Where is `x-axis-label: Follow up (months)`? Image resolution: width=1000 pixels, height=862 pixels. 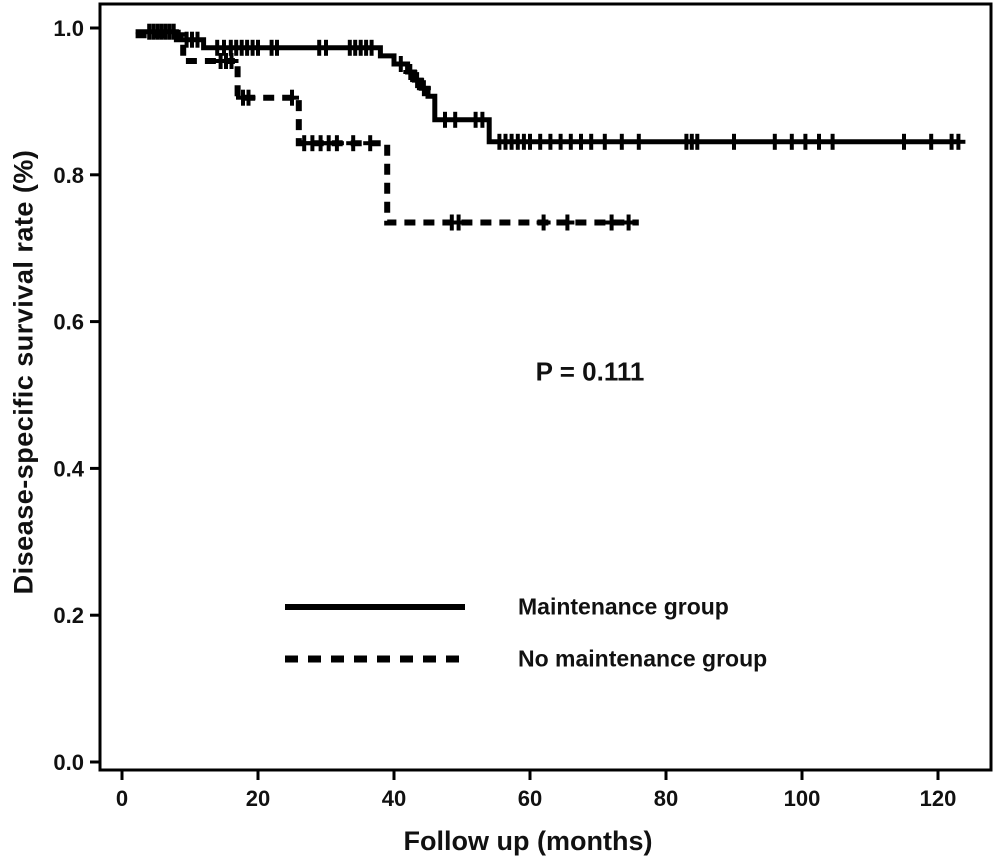
x-axis-label: Follow up (months) is located at coordinates (528, 841).